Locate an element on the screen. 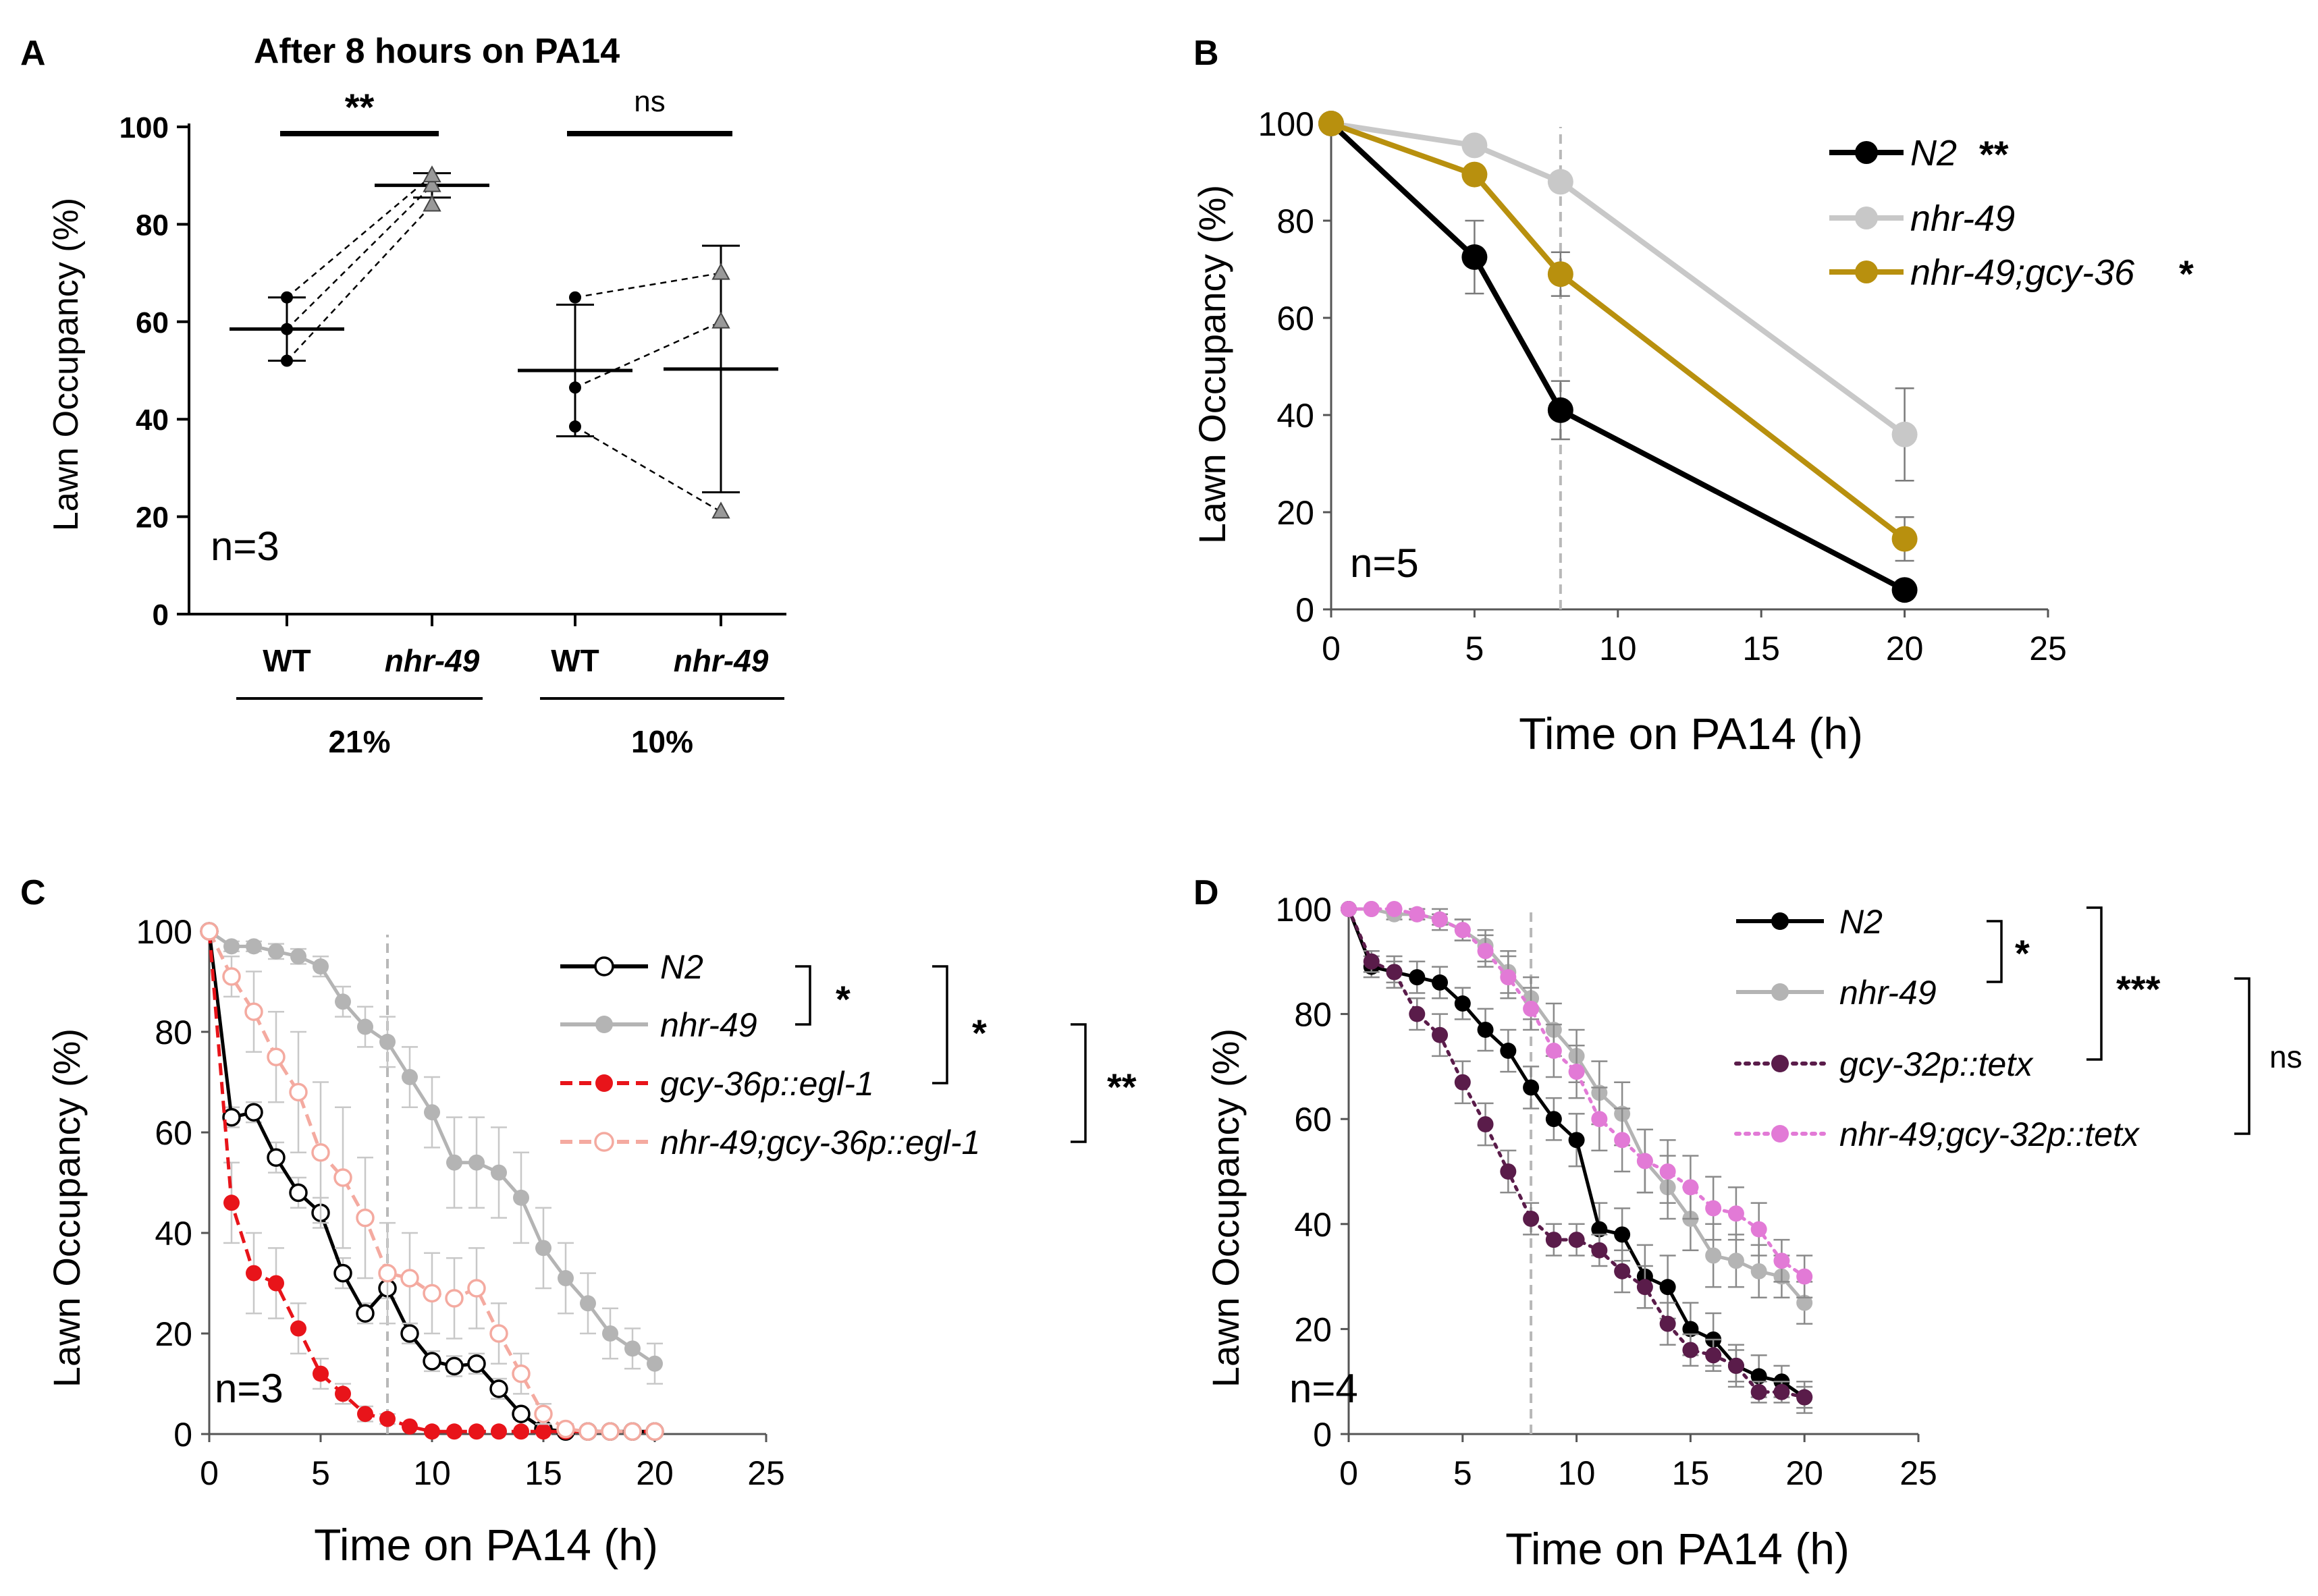 The height and width of the screenshot is (1596, 2318). legend-label: nhr-49 is located at coordinates (1963, 218).